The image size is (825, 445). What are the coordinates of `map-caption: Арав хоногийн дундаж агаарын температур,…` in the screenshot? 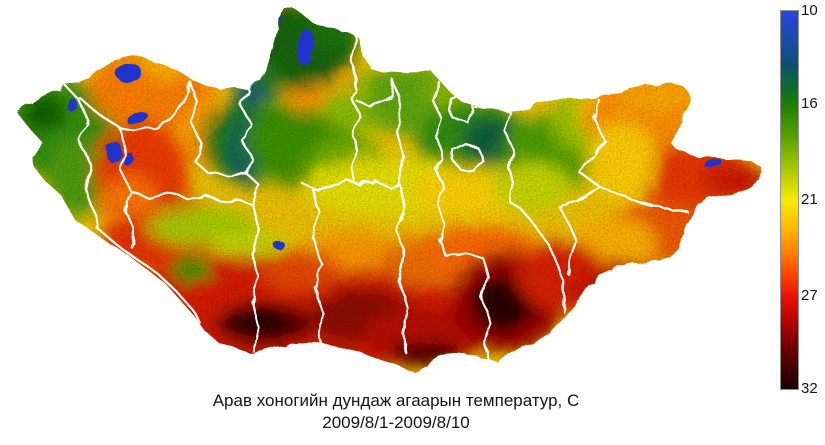 It's located at (396, 412).